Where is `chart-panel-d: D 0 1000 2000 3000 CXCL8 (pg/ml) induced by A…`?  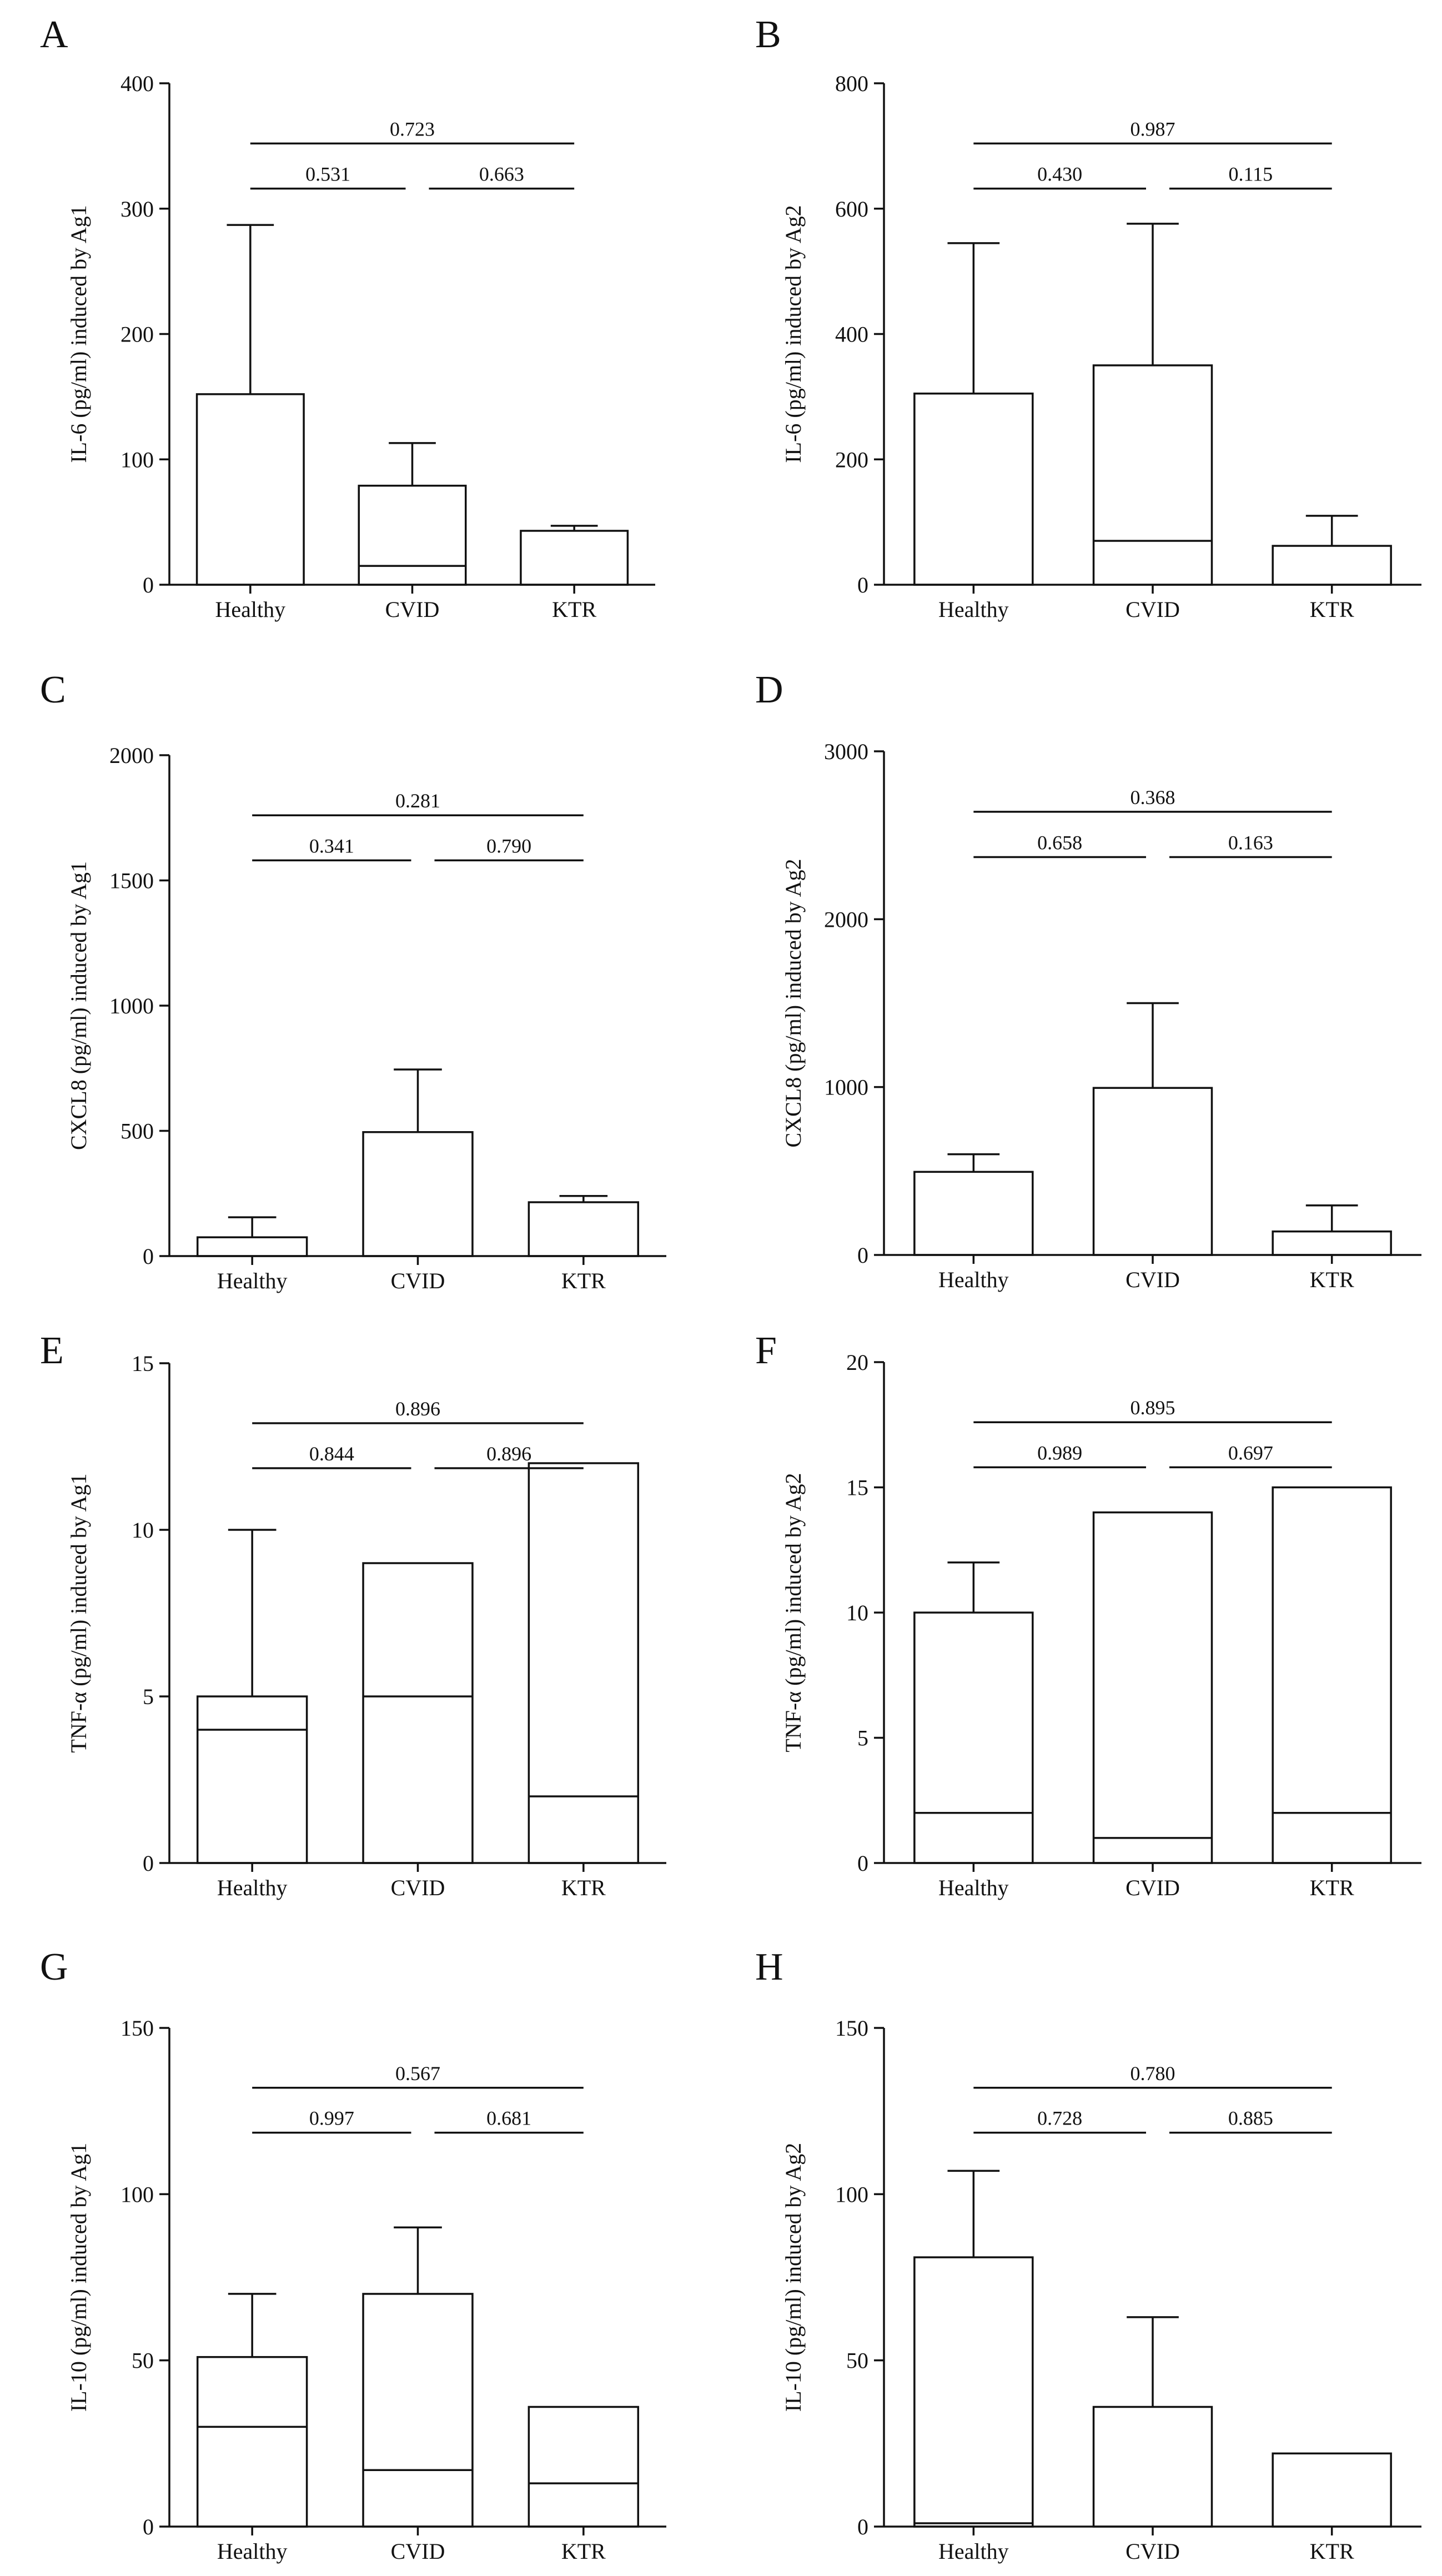
chart-panel-d: D 0 1000 2000 3000 CXCL8 (pg/ml) induced by A… is located at coordinates (1088, 980).